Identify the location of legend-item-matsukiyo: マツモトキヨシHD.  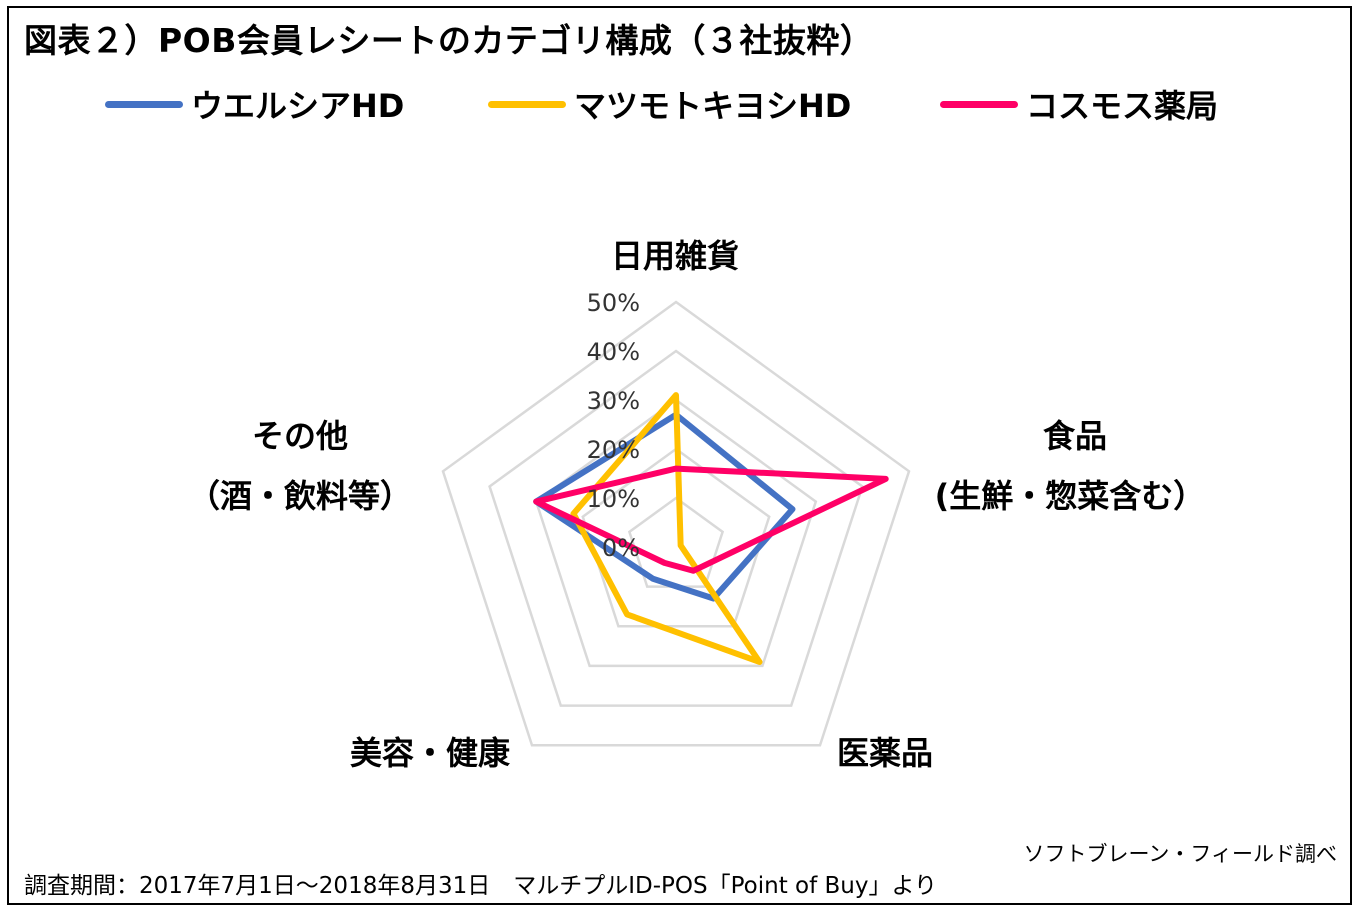
(669, 104).